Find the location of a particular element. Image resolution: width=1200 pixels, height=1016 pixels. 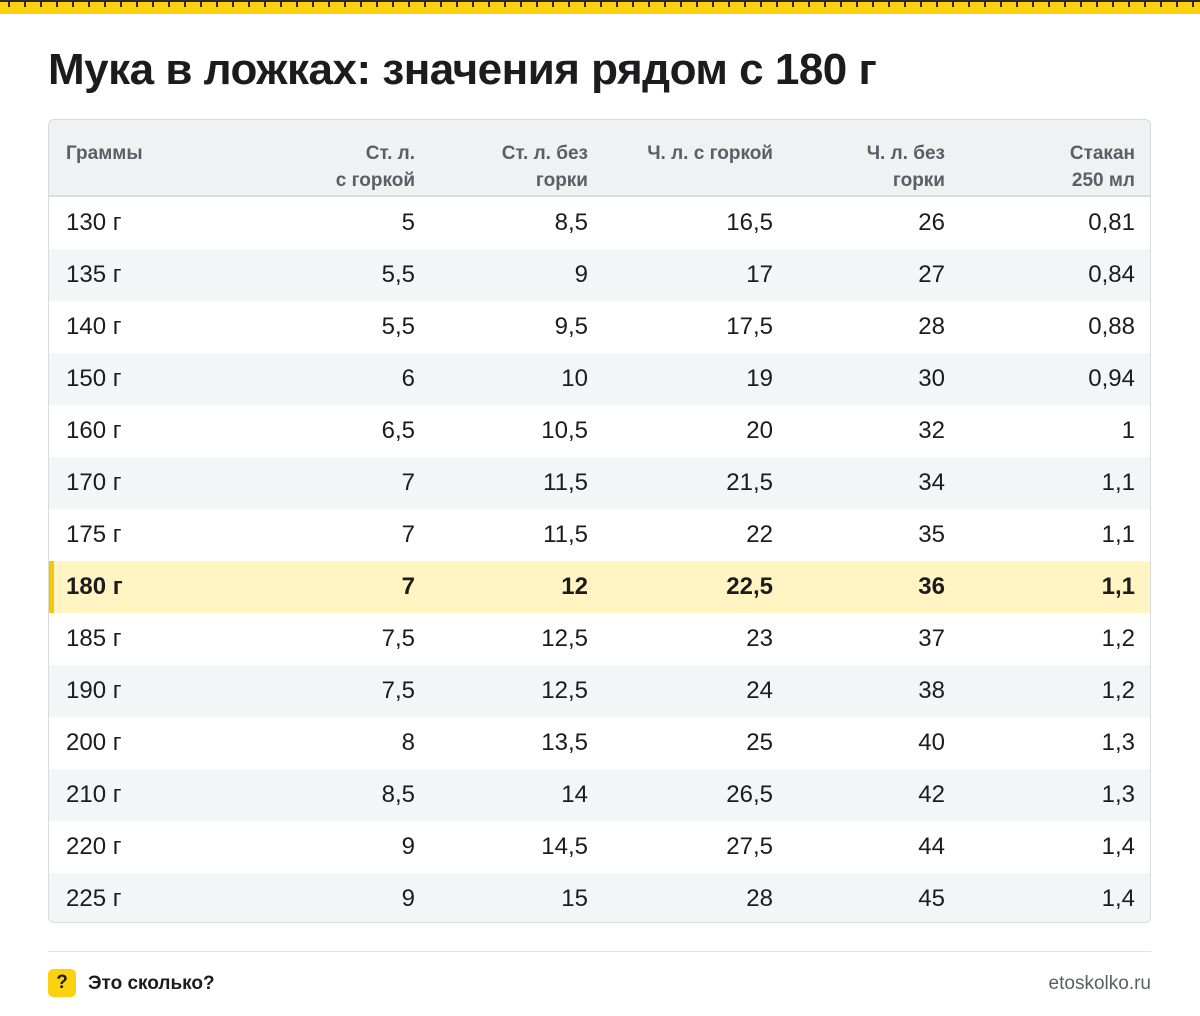

value-cell: 17,5 is located at coordinates (749, 326).